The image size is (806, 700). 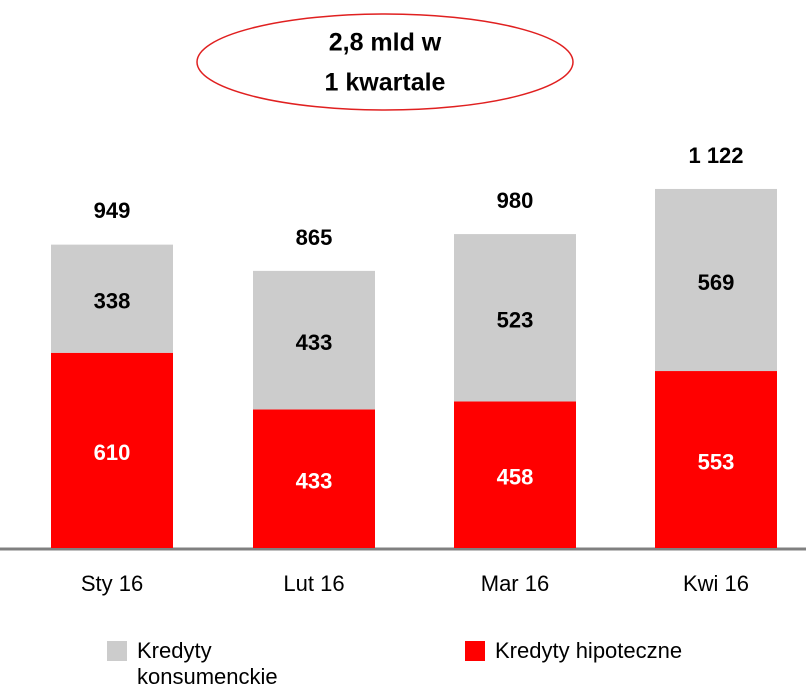 I want to click on x-tick-label: Lut 16, so click(x=313, y=583).